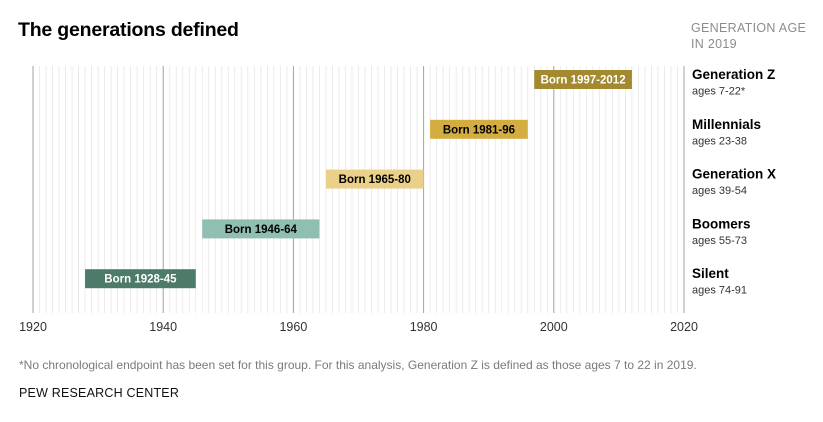 The height and width of the screenshot is (422, 823). What do you see at coordinates (128, 30) in the screenshot?
I see `chart-title: The generations defined` at bounding box center [128, 30].